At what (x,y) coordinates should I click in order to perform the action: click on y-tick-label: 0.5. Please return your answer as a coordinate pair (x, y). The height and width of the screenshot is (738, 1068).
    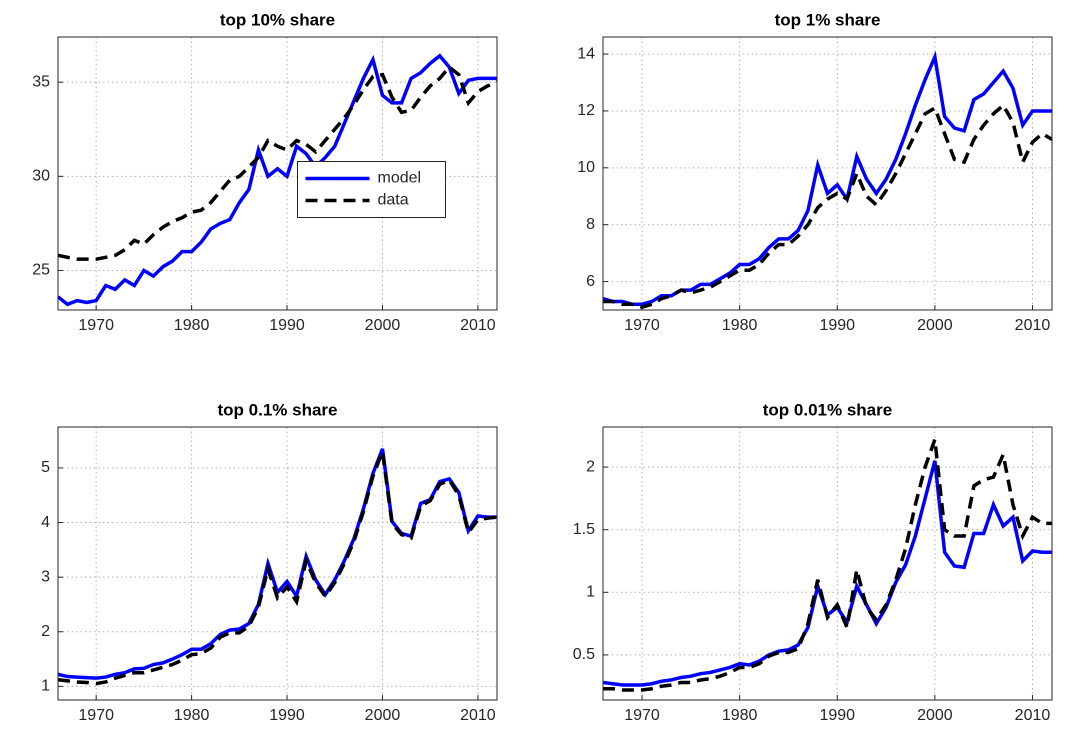
    Looking at the image, I should click on (584, 654).